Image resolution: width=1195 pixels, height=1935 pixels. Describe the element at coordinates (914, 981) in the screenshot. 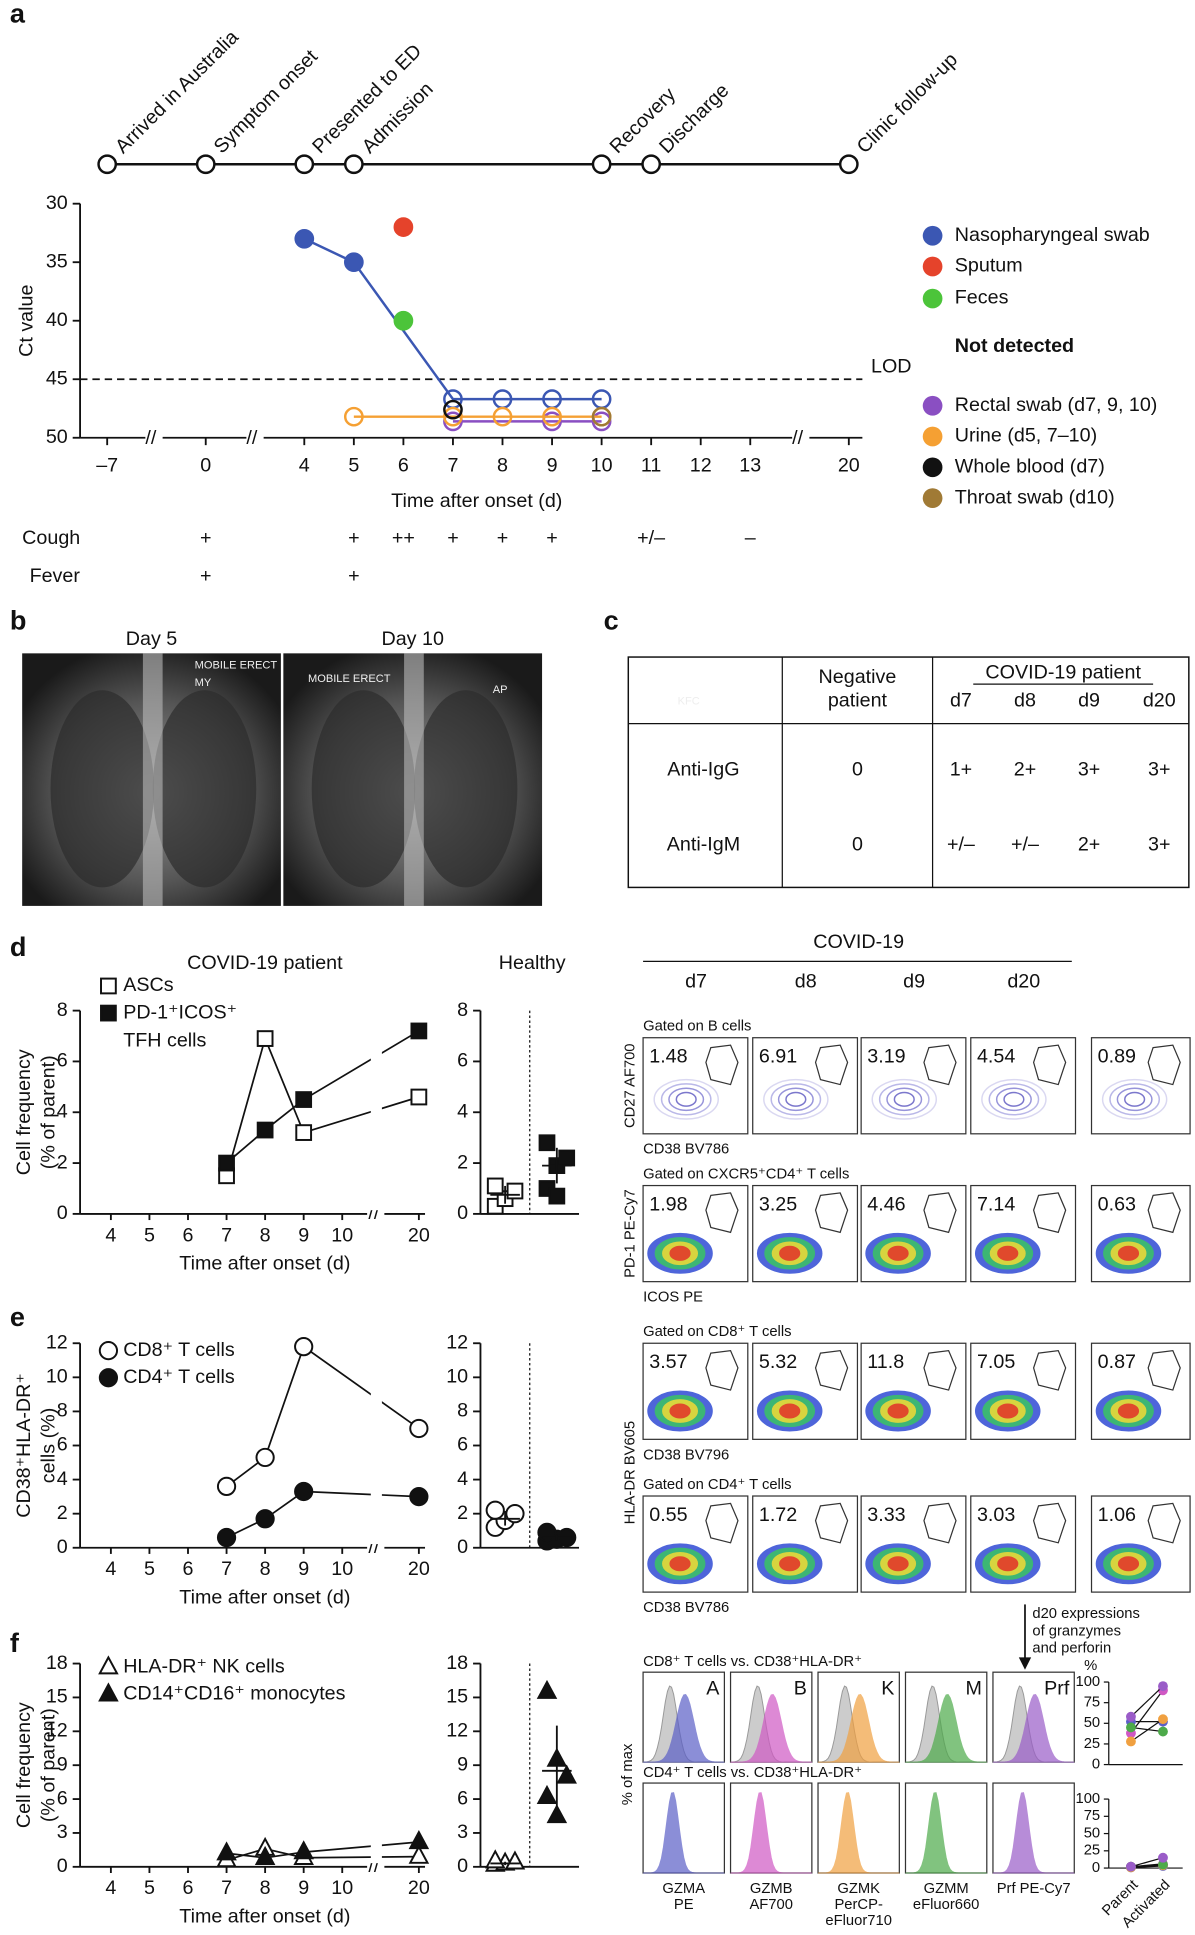

I see `column-header: d9` at that location.